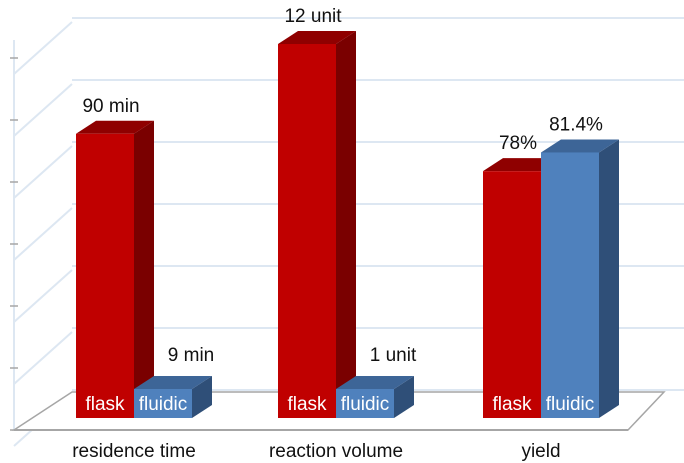 The image size is (684, 463). Describe the element at coordinates (518, 143) in the screenshot. I see `value-label-flask: 78%` at that location.